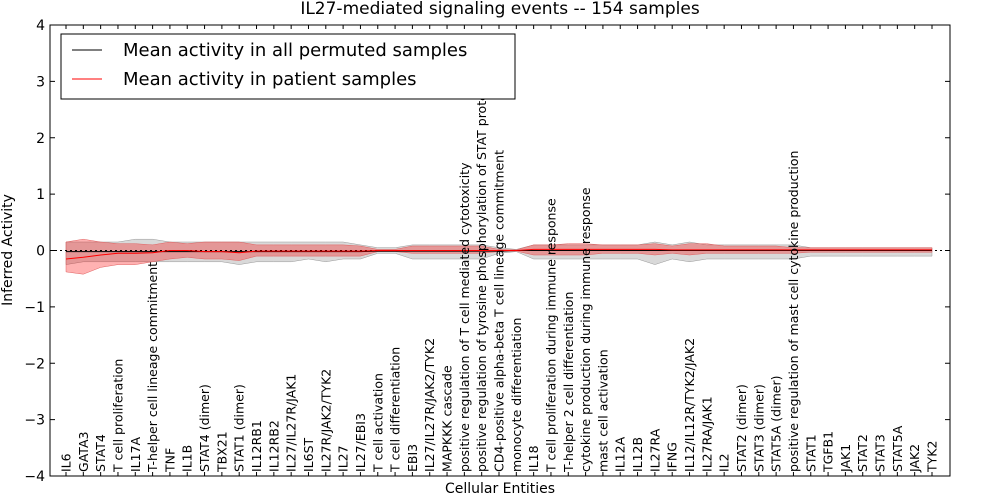 This screenshot has height=500, width=1000. What do you see at coordinates (187, 458) in the screenshot?
I see `x-tick-label: IL1B` at bounding box center [187, 458].